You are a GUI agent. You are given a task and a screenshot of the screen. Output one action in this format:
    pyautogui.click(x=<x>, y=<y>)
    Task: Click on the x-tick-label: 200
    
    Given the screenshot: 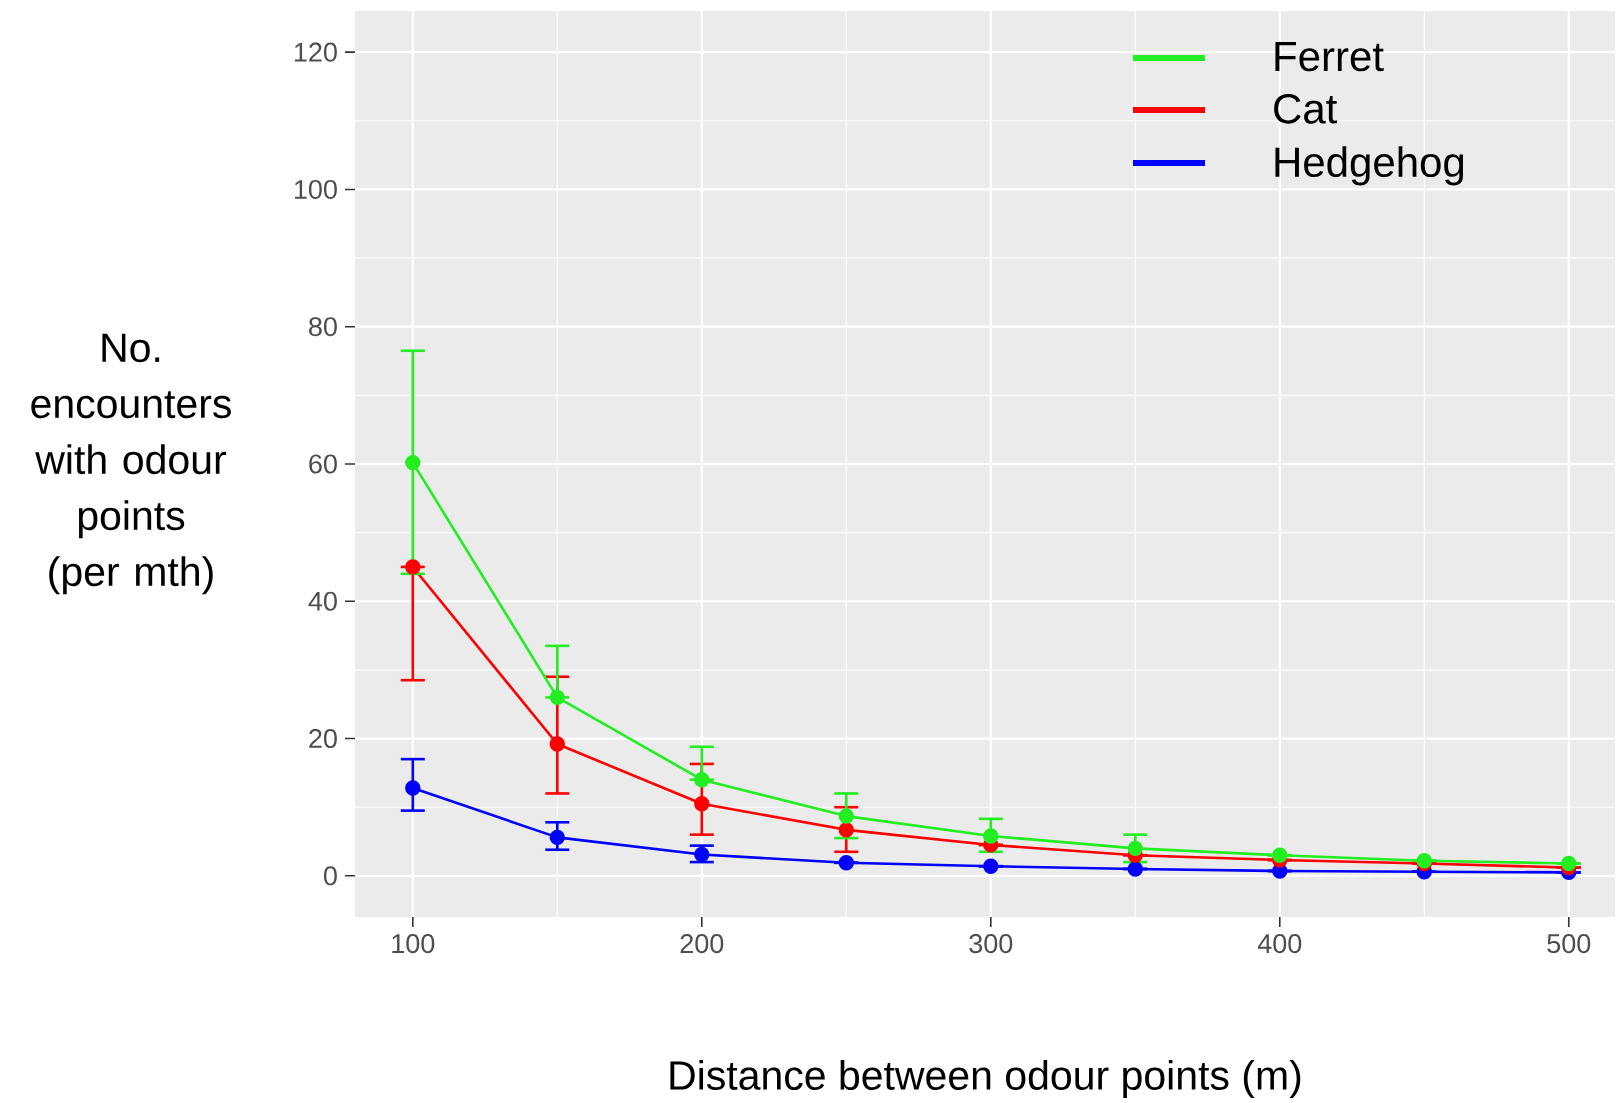 What is the action you would take?
    pyautogui.click(x=702, y=944)
    